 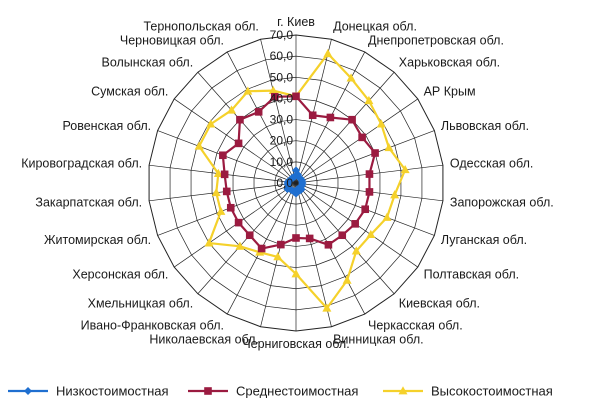 What do you see at coordinates (375, 27) in the screenshot?
I see `category-label: Донецкая обл.` at bounding box center [375, 27].